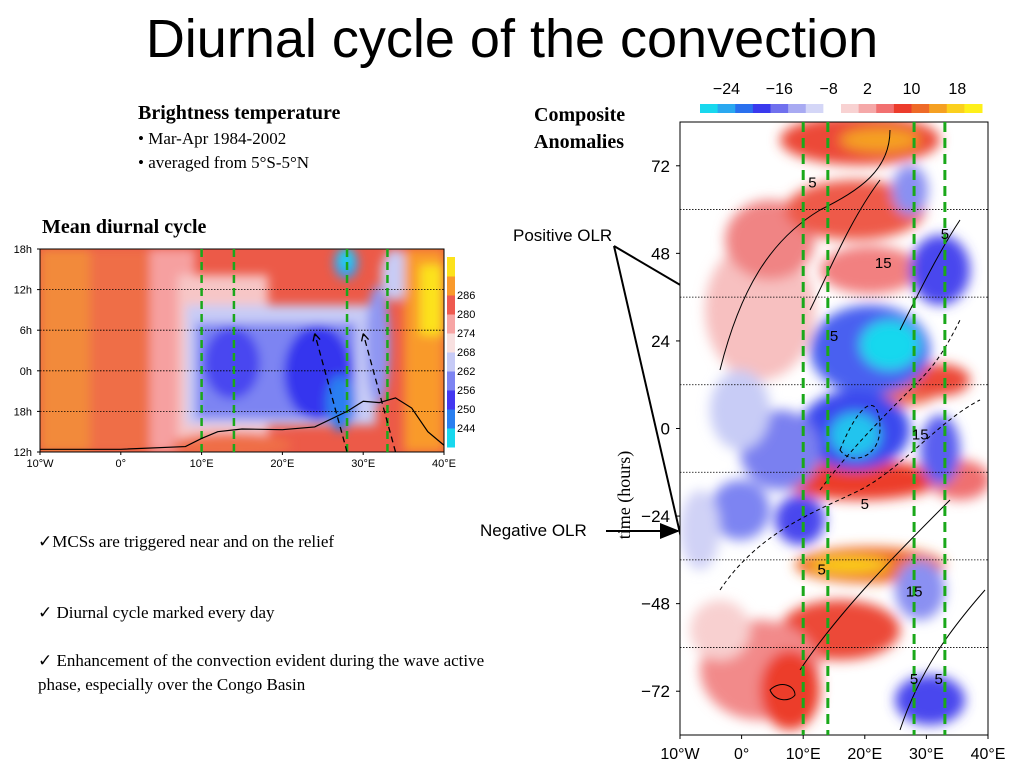 The width and height of the screenshot is (1024, 768). Describe the element at coordinates (224, 162) in the screenshot. I see `brightness-bullet-latitude: • averaged from 5°S-5°N` at that location.